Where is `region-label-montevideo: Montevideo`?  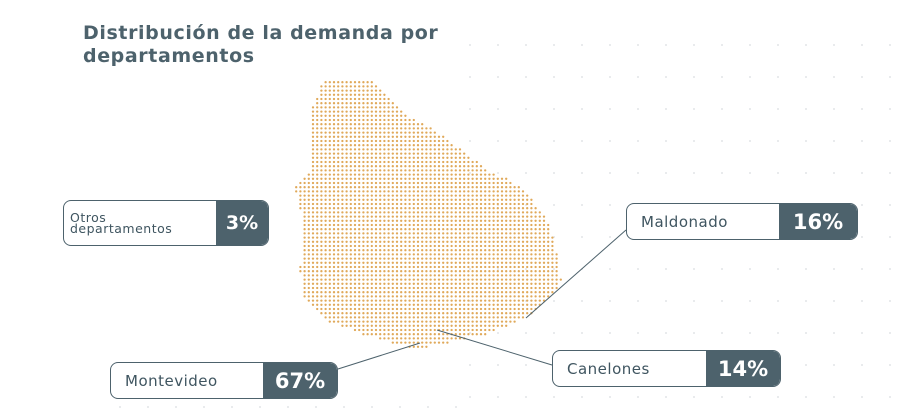
region-label-montevideo: Montevideo is located at coordinates (171, 380).